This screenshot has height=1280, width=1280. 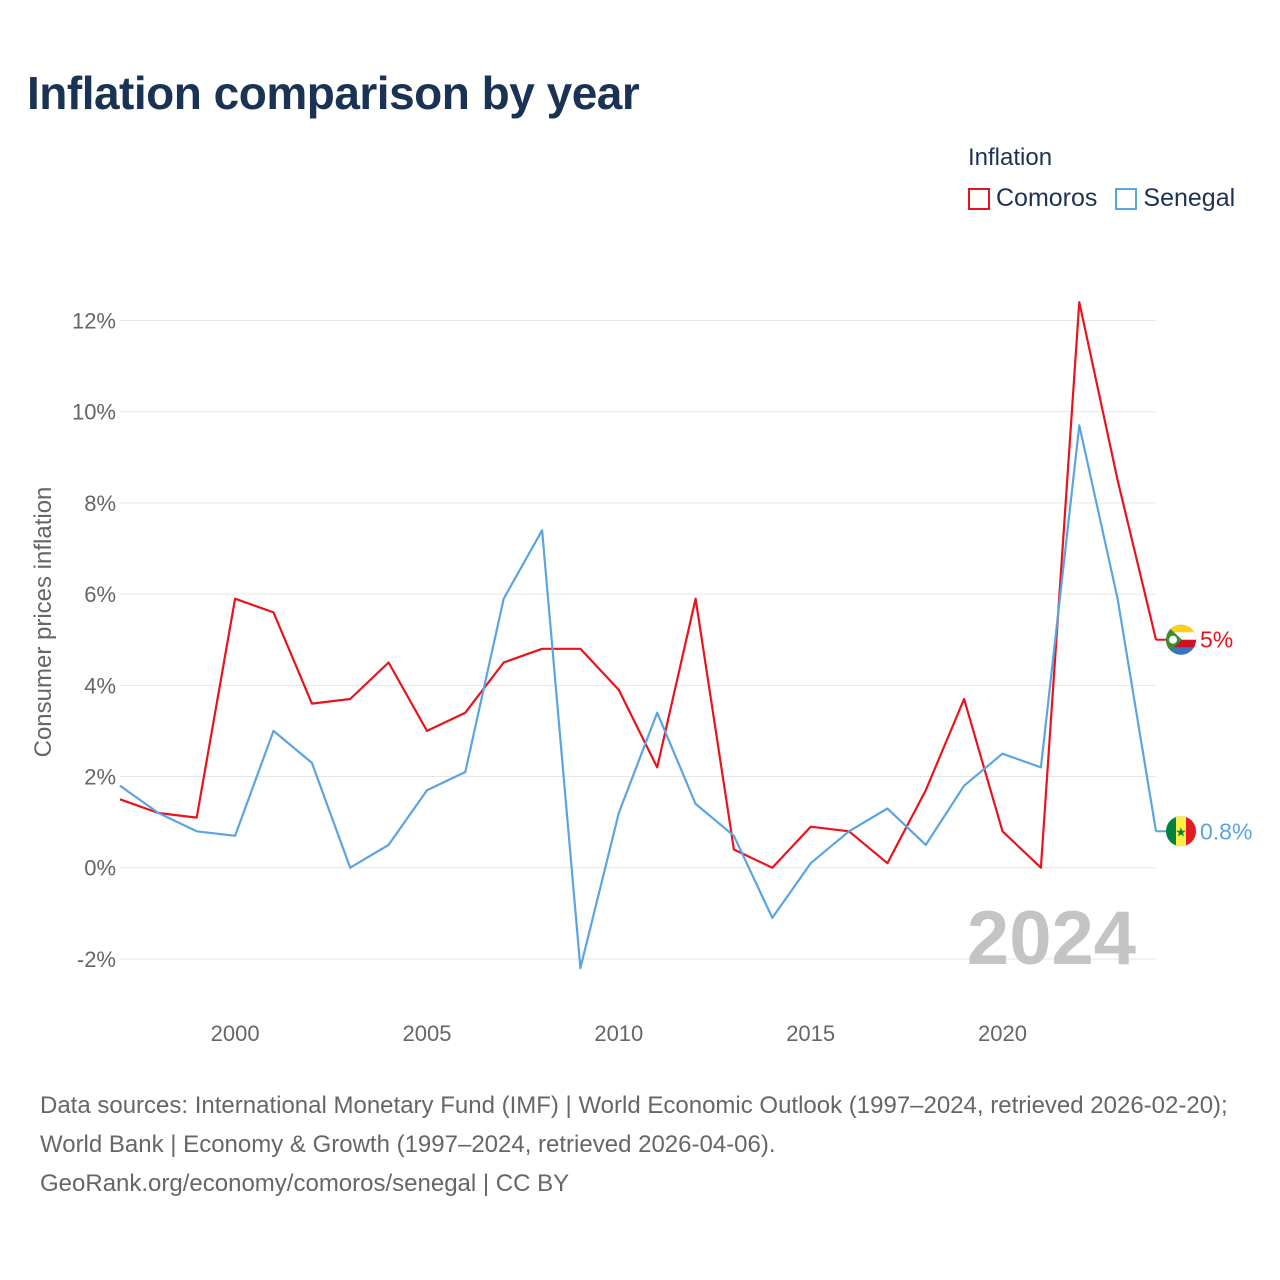 I want to click on legend-item-senegal: Senegal, so click(x=1175, y=198).